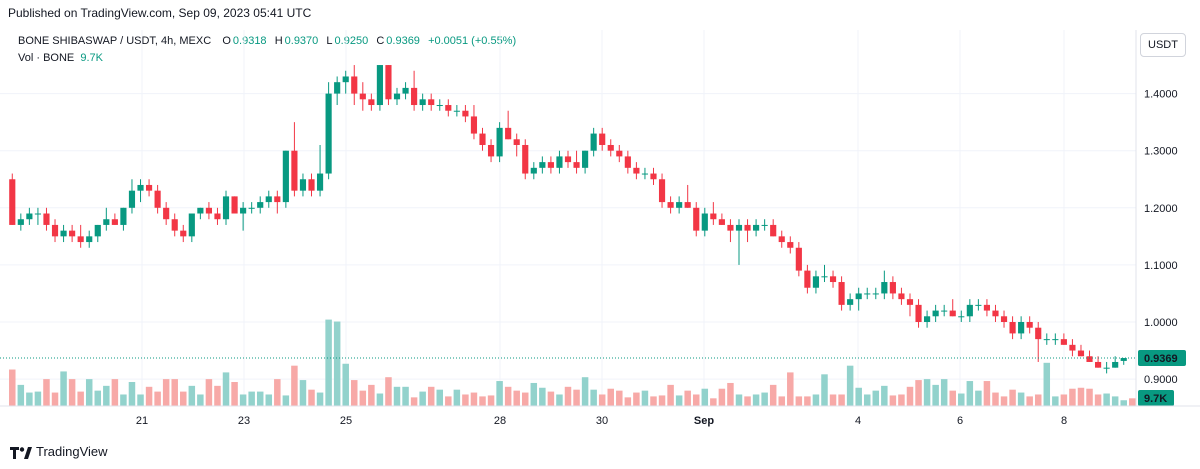 The image size is (1200, 469). What do you see at coordinates (21, 452) in the screenshot?
I see `tradingview-logo-icon` at bounding box center [21, 452].